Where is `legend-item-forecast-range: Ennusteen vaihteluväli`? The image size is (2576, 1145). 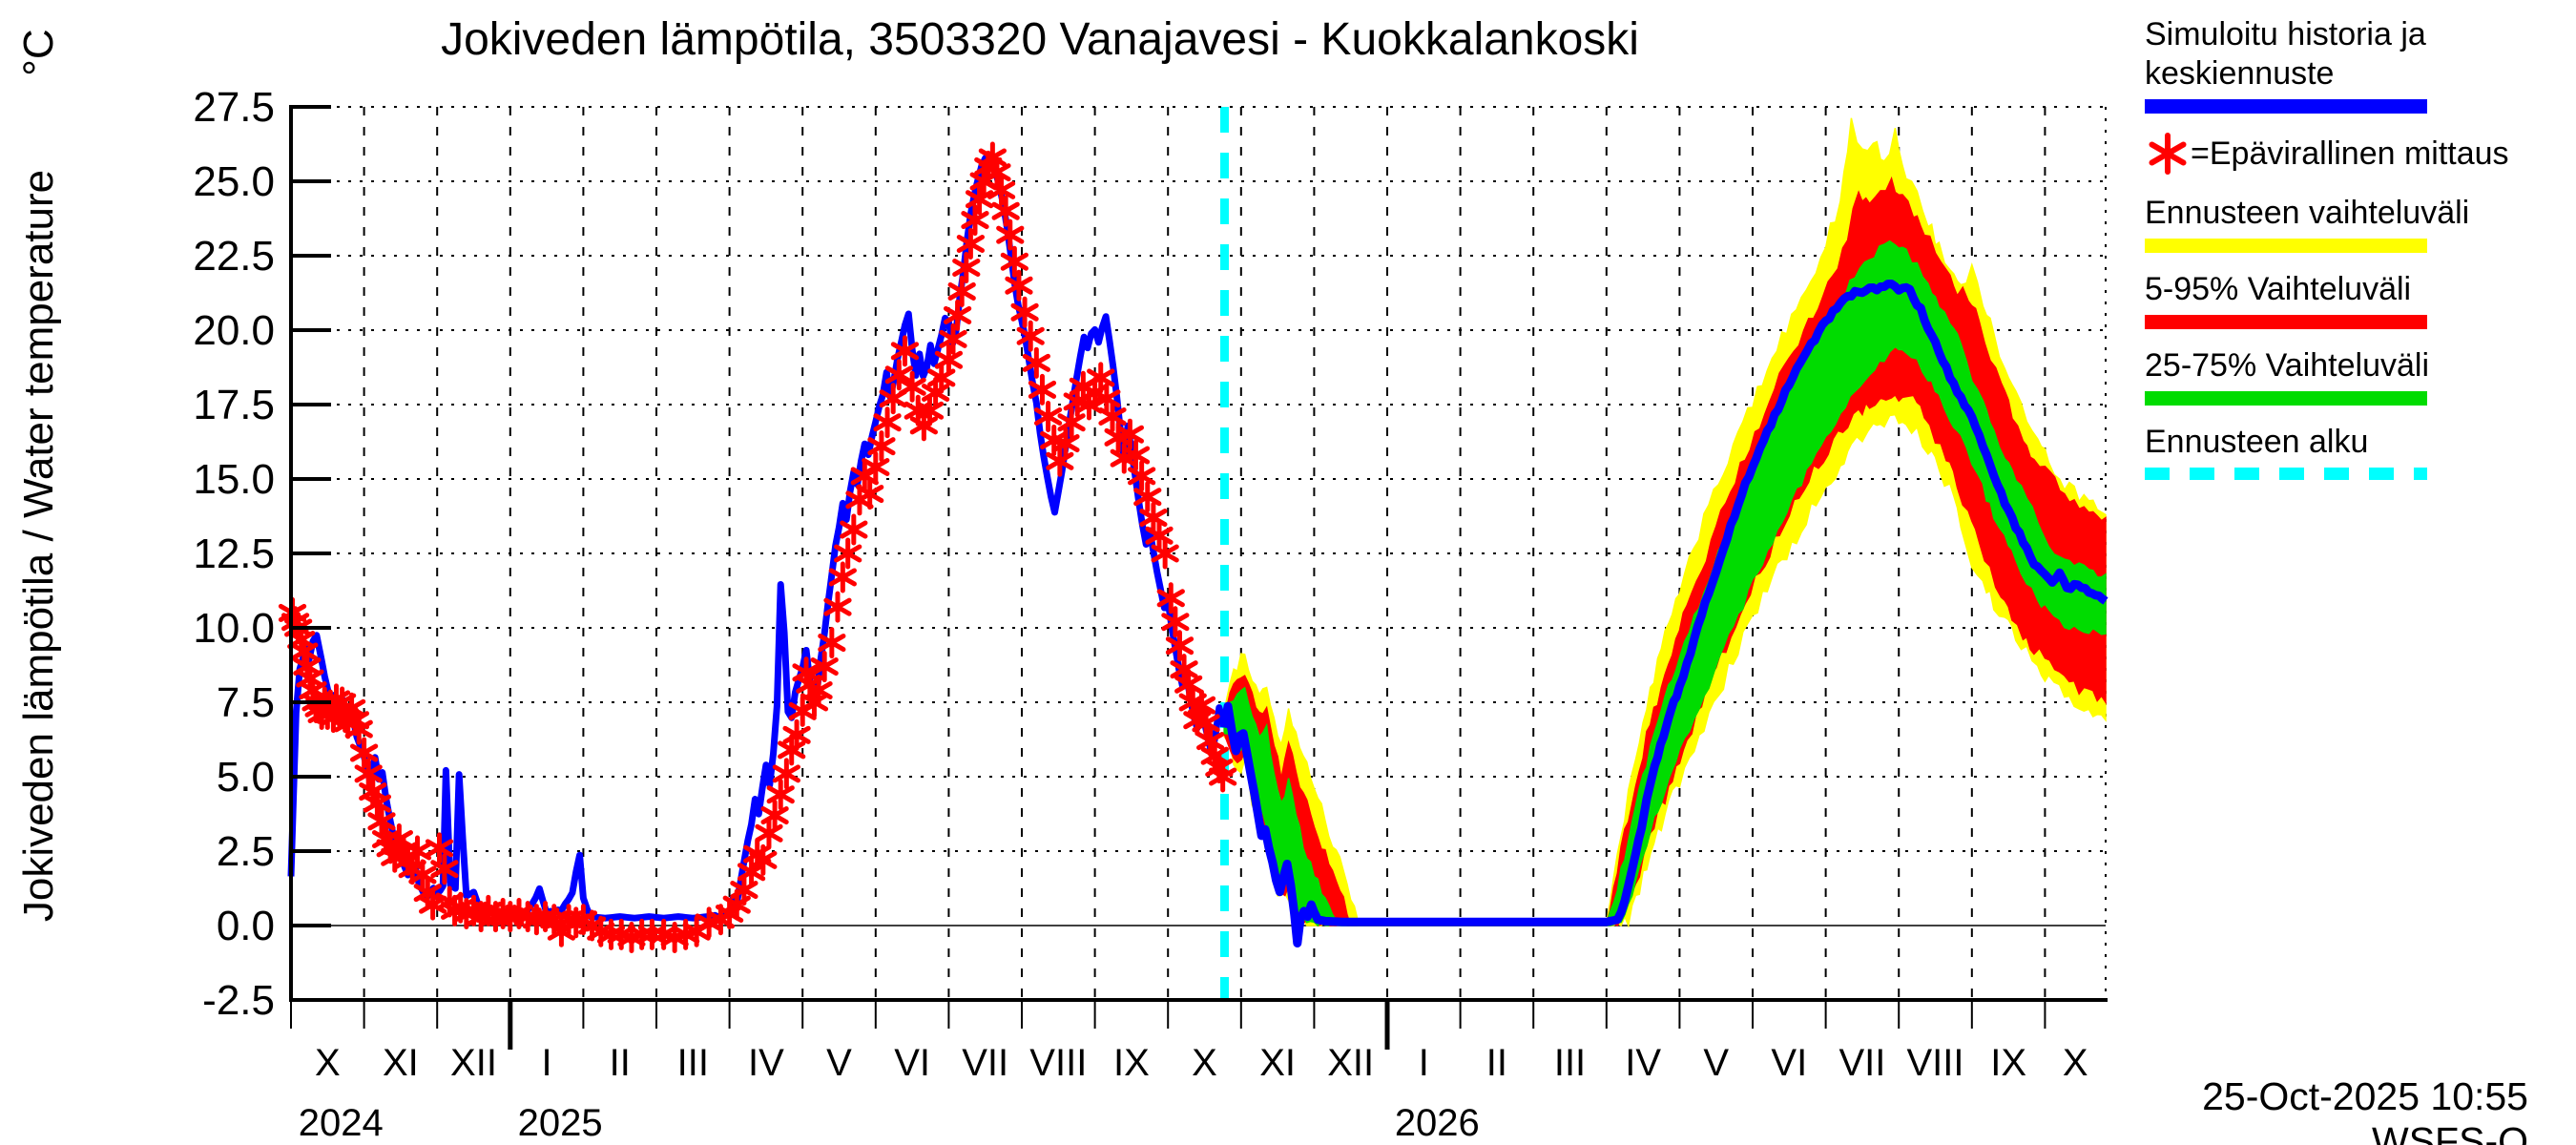 legend-item-forecast-range: Ennusteen vaihteluväli is located at coordinates (2360, 224).